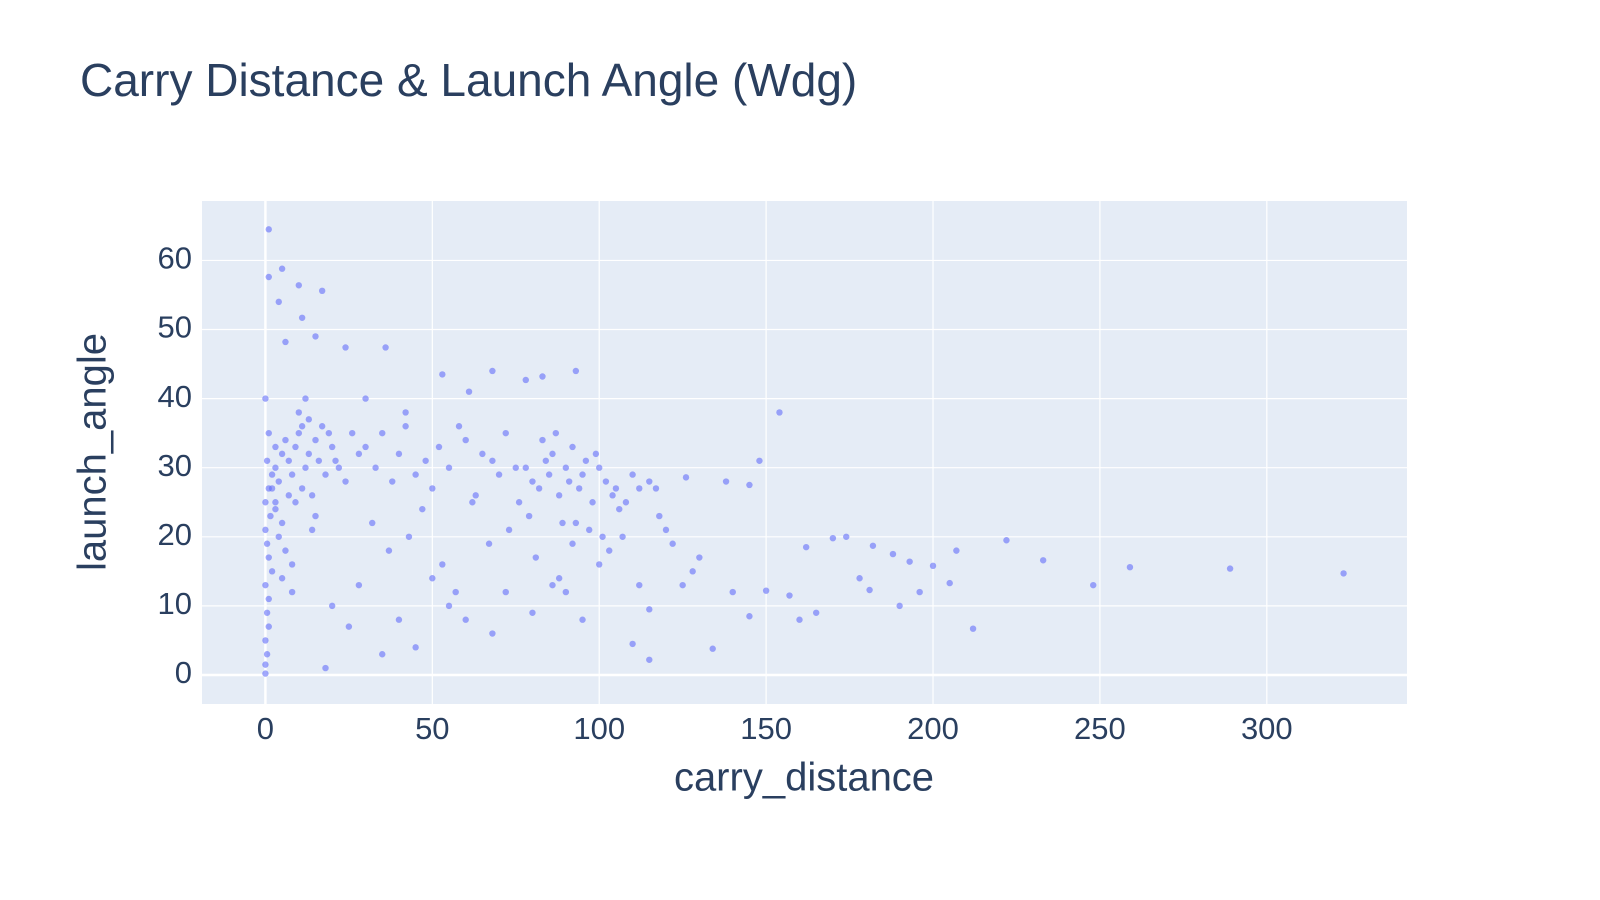 Image resolution: width=1600 pixels, height=900 pixels. Describe the element at coordinates (804, 778) in the screenshot. I see `x-axis-title: carry_distance` at that location.